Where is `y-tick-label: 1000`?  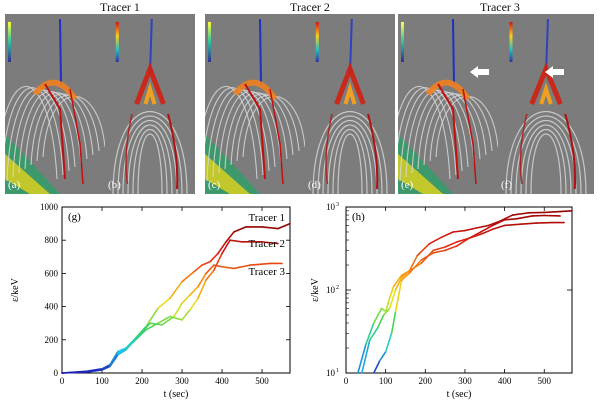 y-tick-label: 1000 is located at coordinates (49, 207).